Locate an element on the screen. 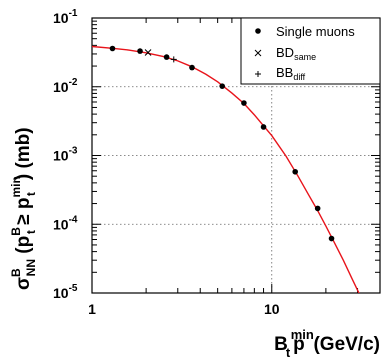  legend-cross-marker is located at coordinates (258, 53).